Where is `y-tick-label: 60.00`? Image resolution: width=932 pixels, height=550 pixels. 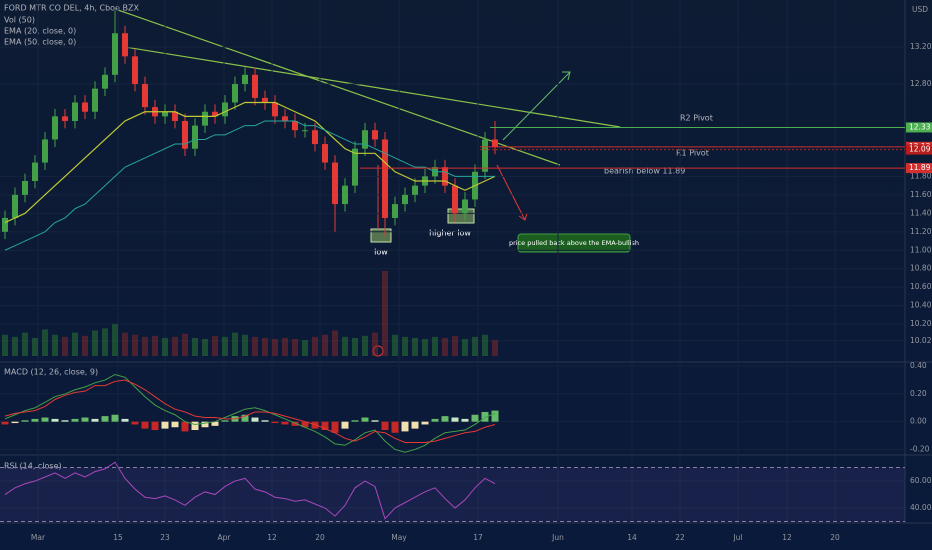 y-tick-label: 60.00 is located at coordinates (921, 480).